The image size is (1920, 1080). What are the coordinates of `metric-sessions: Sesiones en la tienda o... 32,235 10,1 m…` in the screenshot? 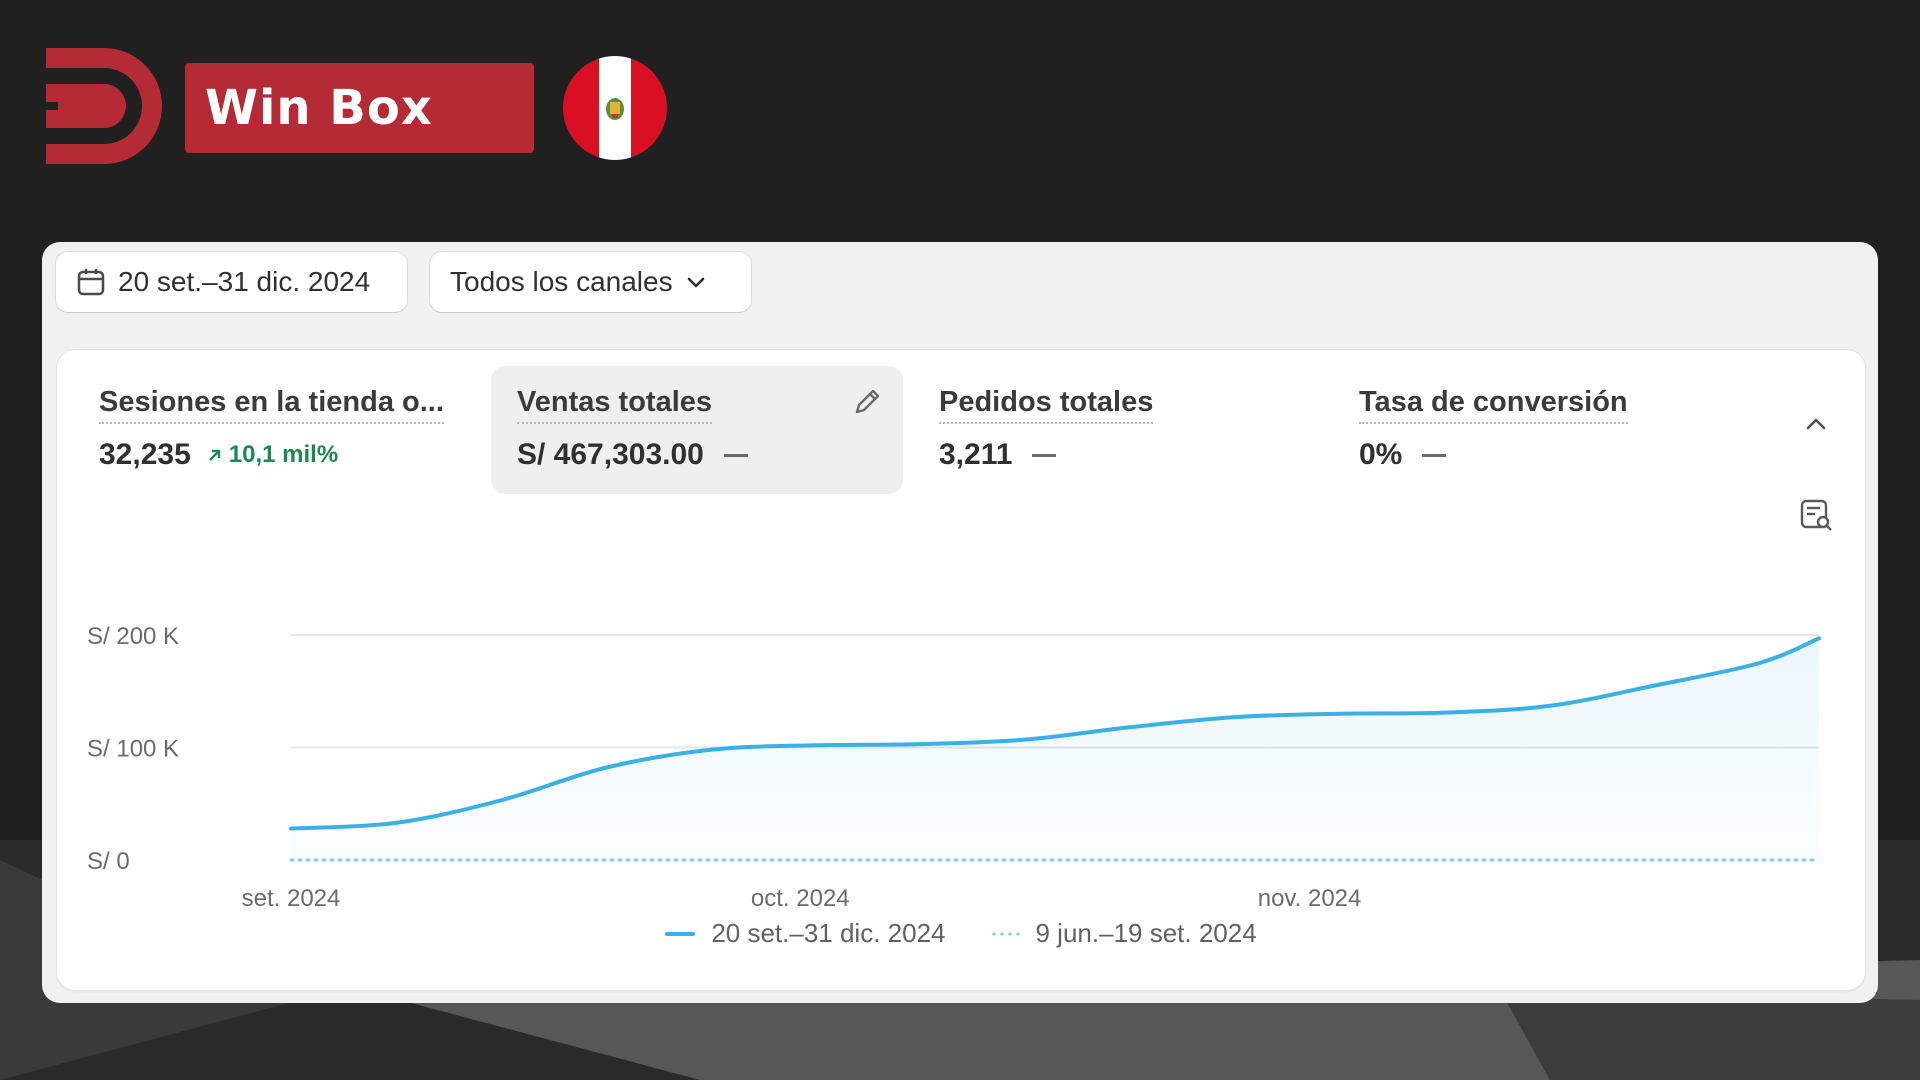 It's located at (267, 430).